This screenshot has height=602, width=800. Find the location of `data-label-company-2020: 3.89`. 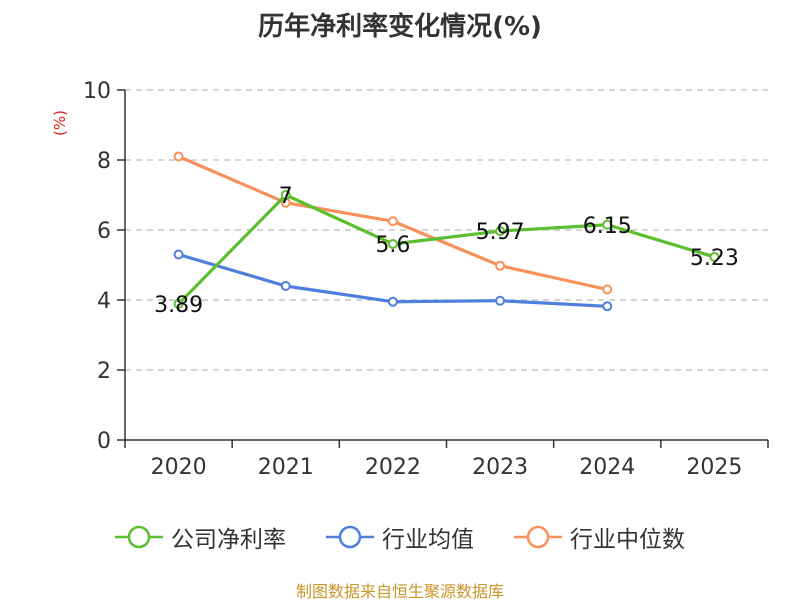

data-label-company-2020: 3.89 is located at coordinates (178, 305).